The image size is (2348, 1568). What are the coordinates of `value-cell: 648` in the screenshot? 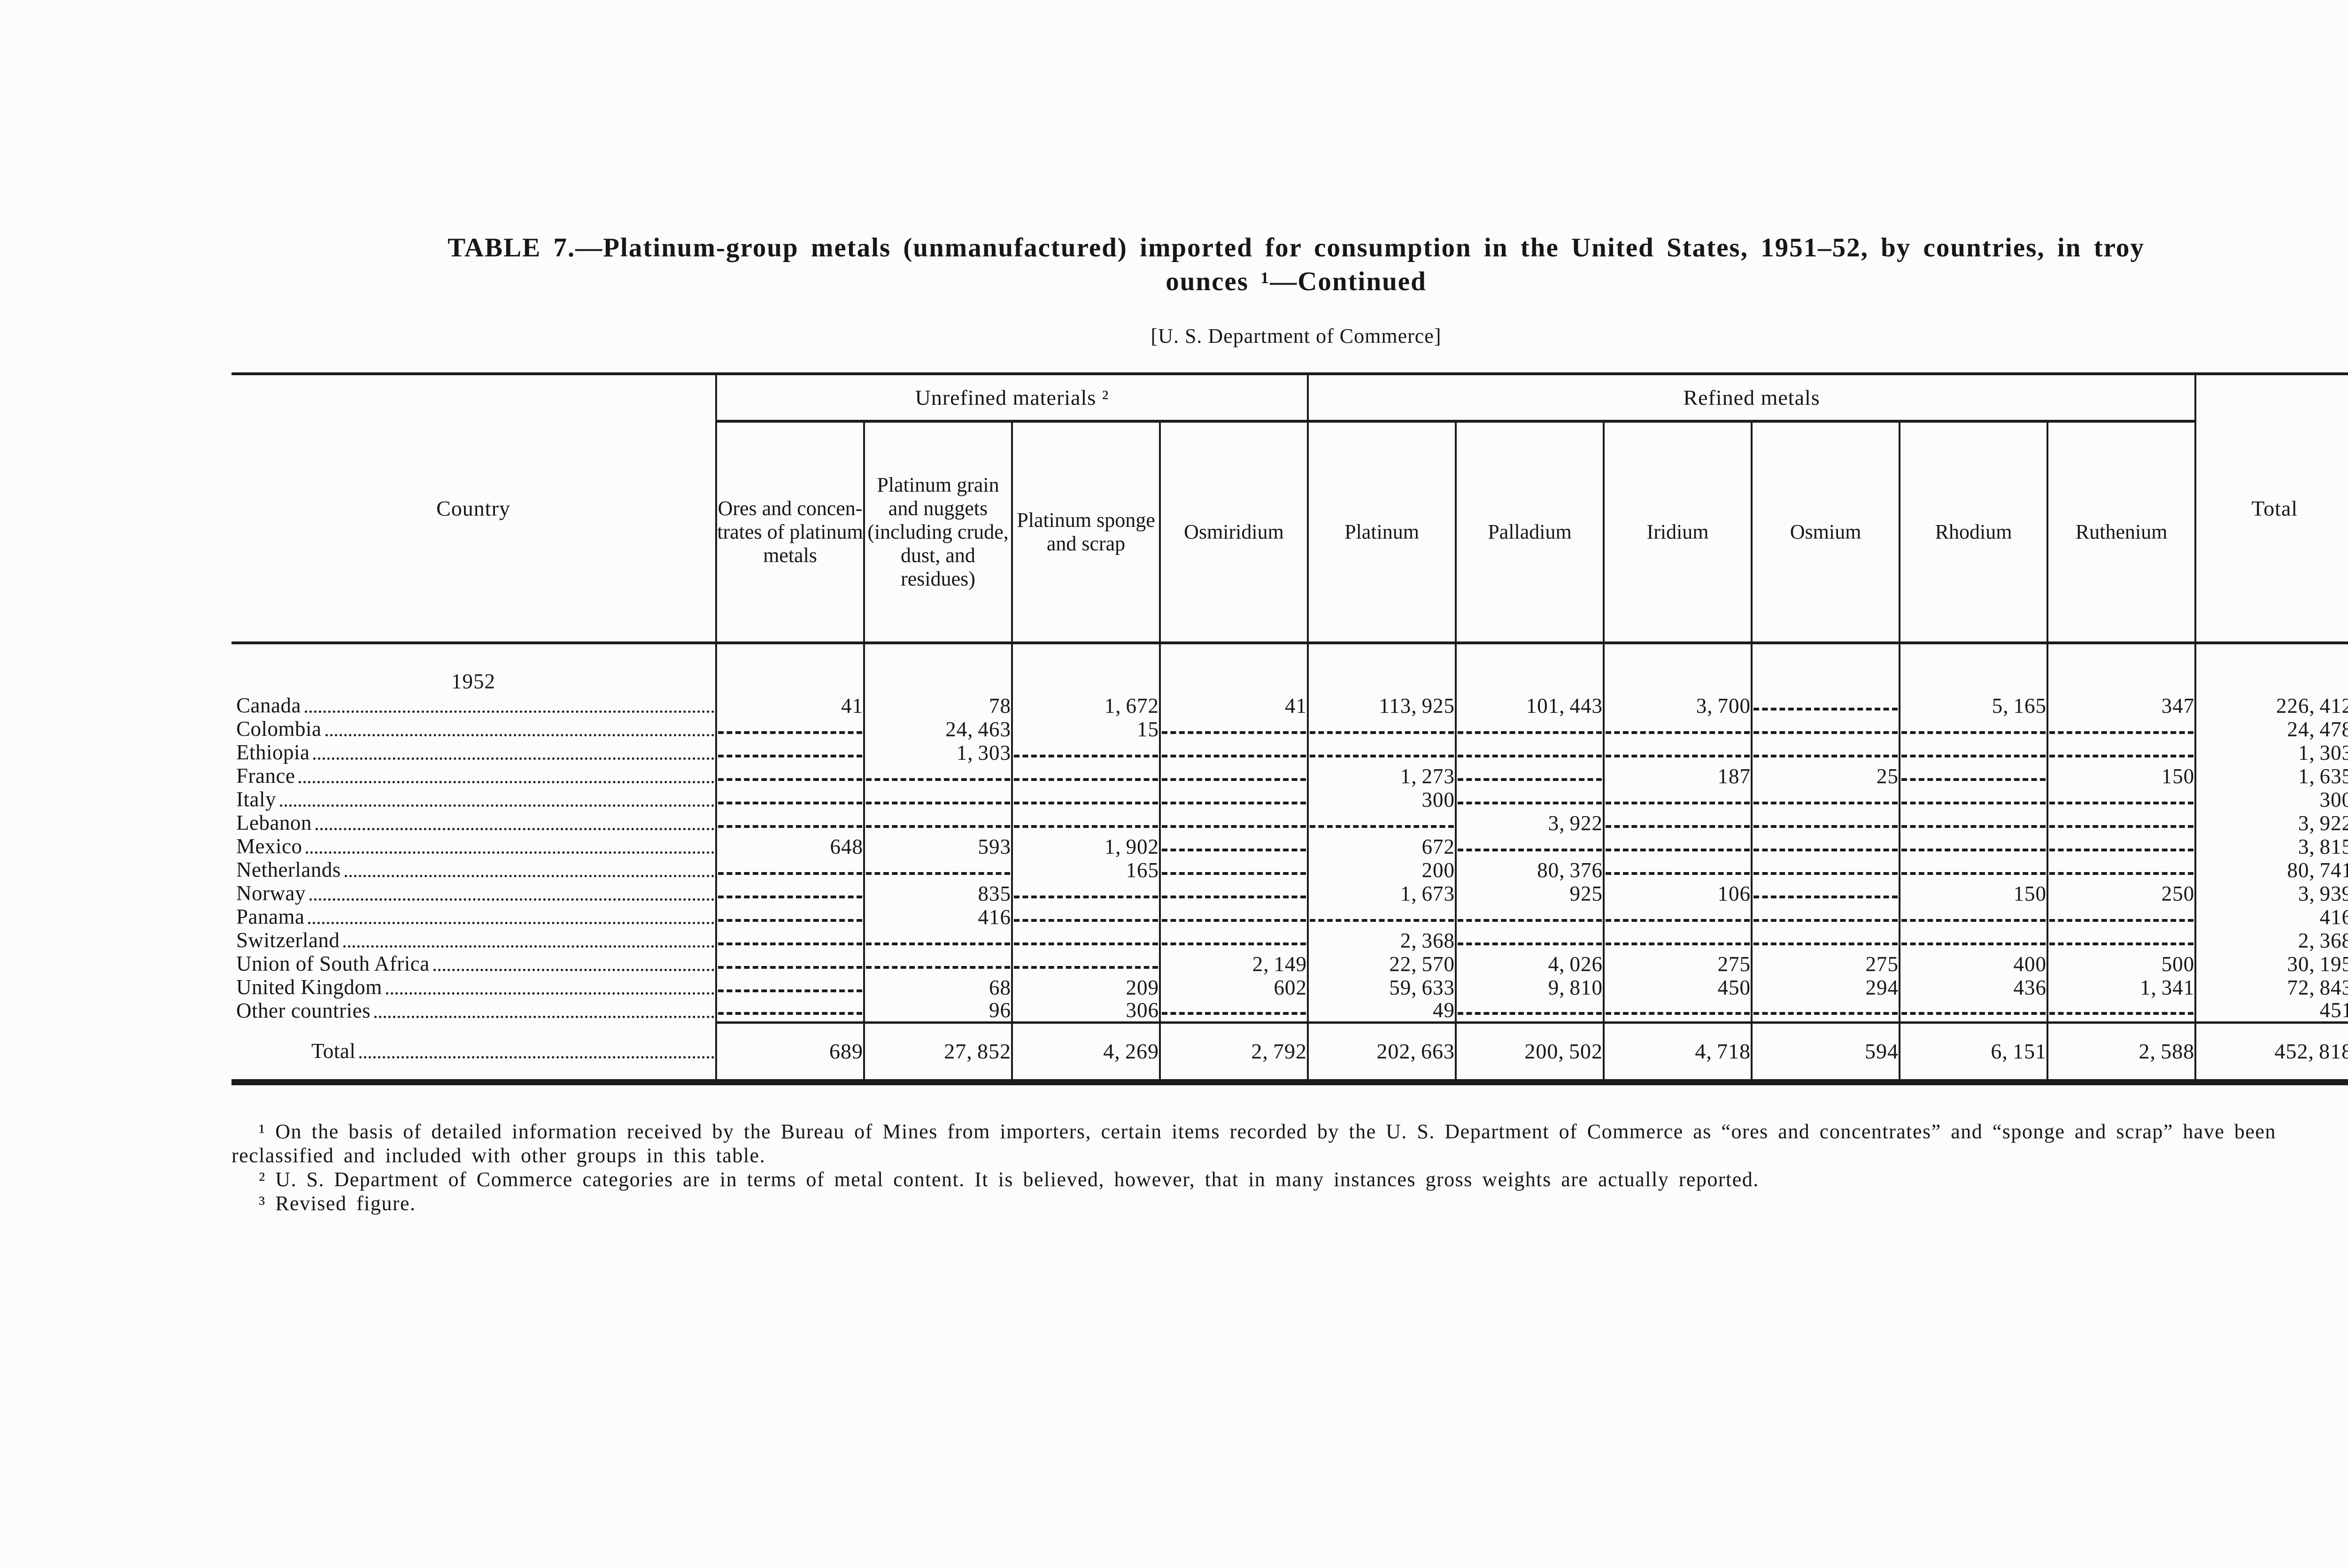 It's located at (790, 846).